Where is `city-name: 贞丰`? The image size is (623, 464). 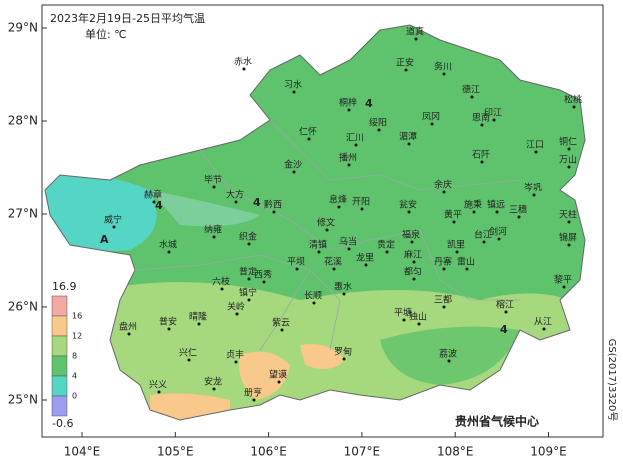 city-name: 贞丰 is located at coordinates (235, 355).